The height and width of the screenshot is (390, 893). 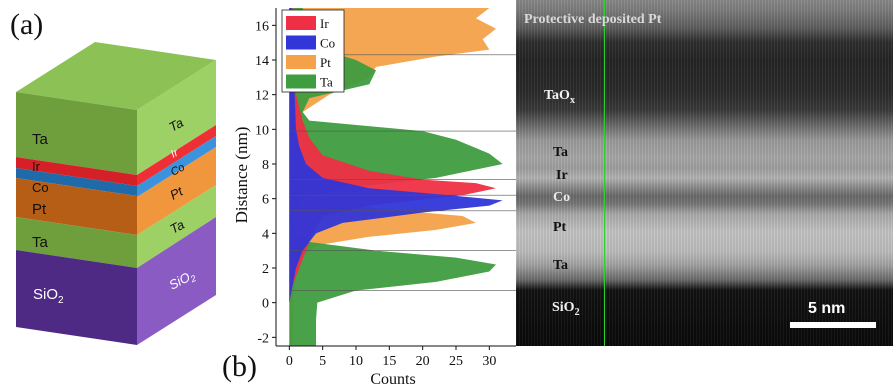 I want to click on legend-swatch-co, so click(x=301, y=42).